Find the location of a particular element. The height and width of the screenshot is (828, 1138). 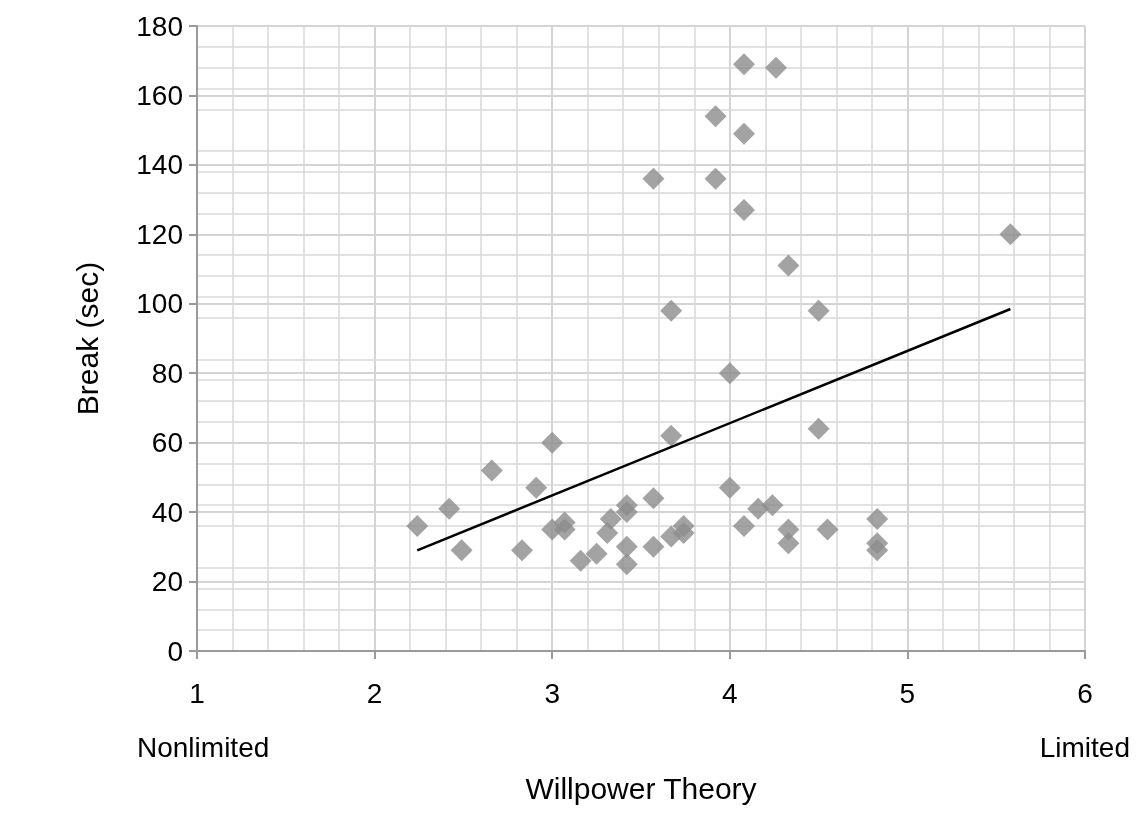

y-tick-label: 0 is located at coordinates (175, 651).